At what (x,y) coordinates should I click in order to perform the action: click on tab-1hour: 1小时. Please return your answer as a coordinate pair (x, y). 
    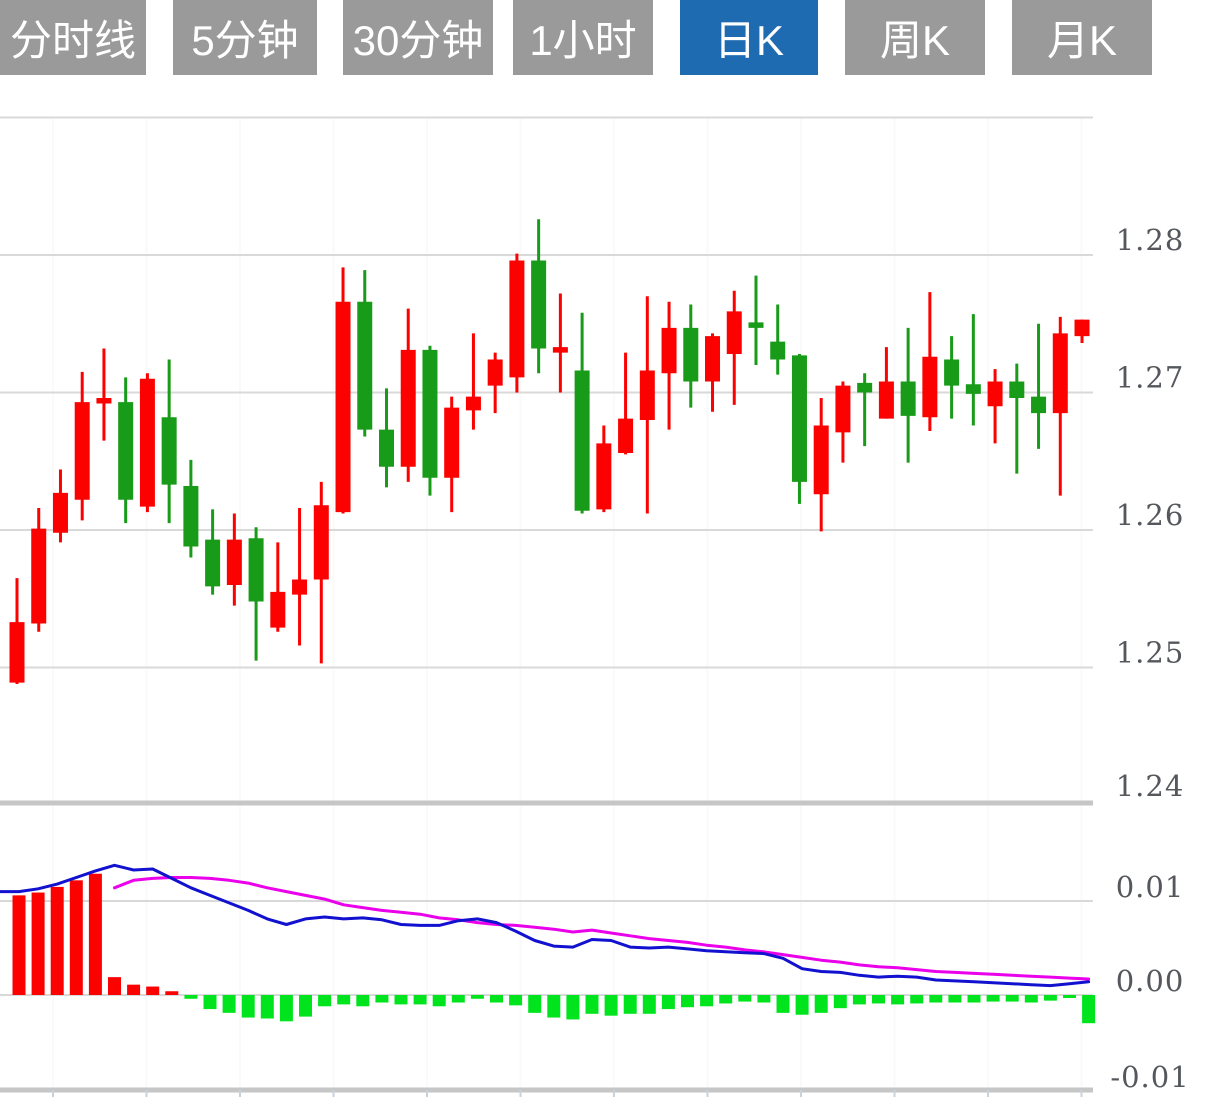
    Looking at the image, I should click on (583, 37).